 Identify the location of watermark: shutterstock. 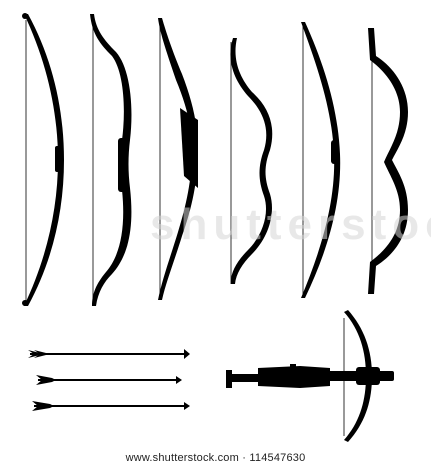
(290, 225).